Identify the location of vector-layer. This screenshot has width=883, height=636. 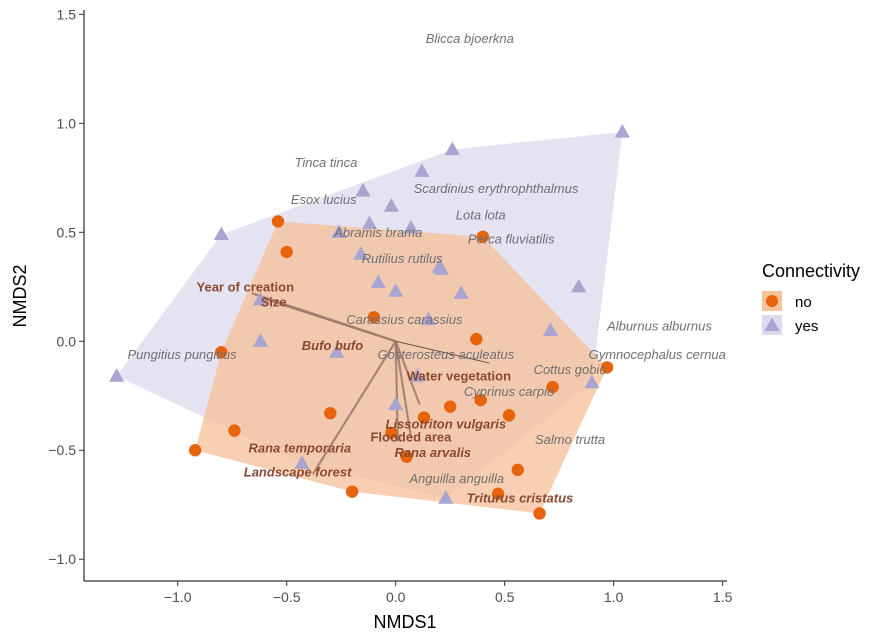
(370, 383).